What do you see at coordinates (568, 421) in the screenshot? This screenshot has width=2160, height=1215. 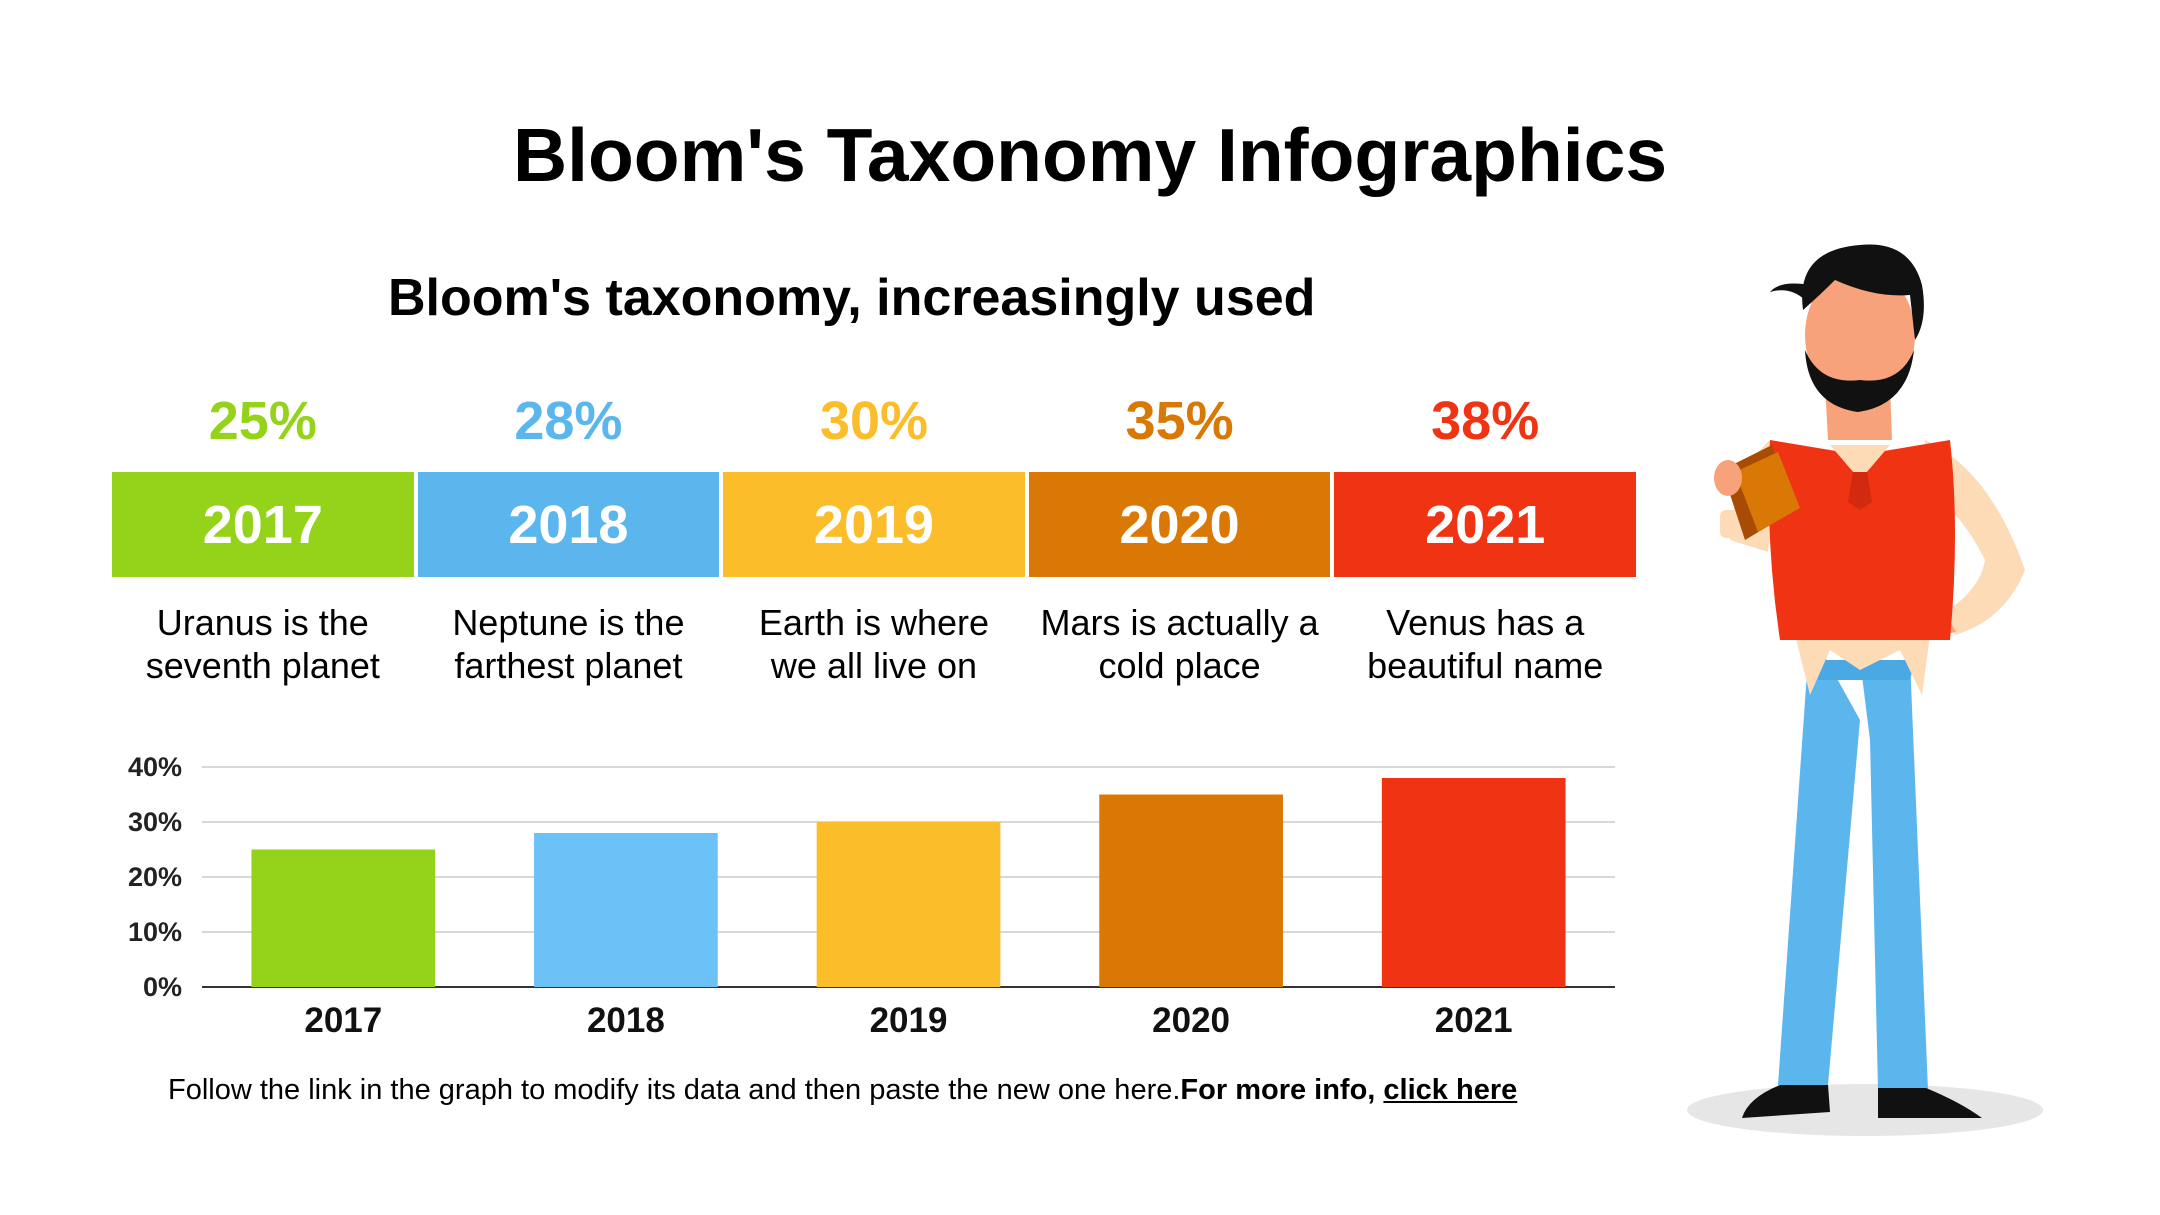 I see `percent-label: 28%` at bounding box center [568, 421].